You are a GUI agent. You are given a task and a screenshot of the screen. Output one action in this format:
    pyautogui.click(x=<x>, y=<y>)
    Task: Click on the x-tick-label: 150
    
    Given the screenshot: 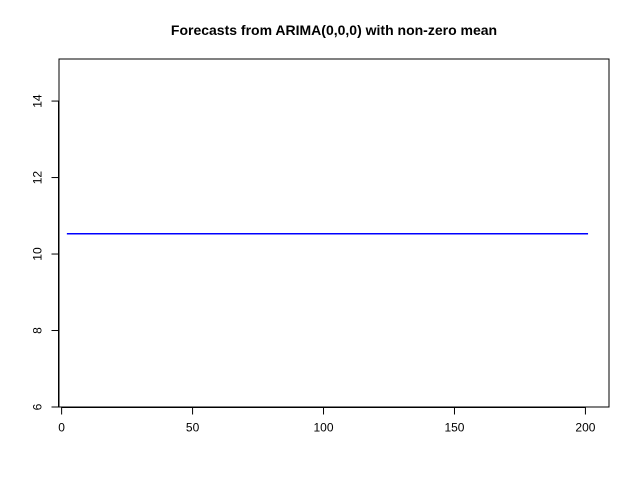 What is the action you would take?
    pyautogui.click(x=454, y=428)
    